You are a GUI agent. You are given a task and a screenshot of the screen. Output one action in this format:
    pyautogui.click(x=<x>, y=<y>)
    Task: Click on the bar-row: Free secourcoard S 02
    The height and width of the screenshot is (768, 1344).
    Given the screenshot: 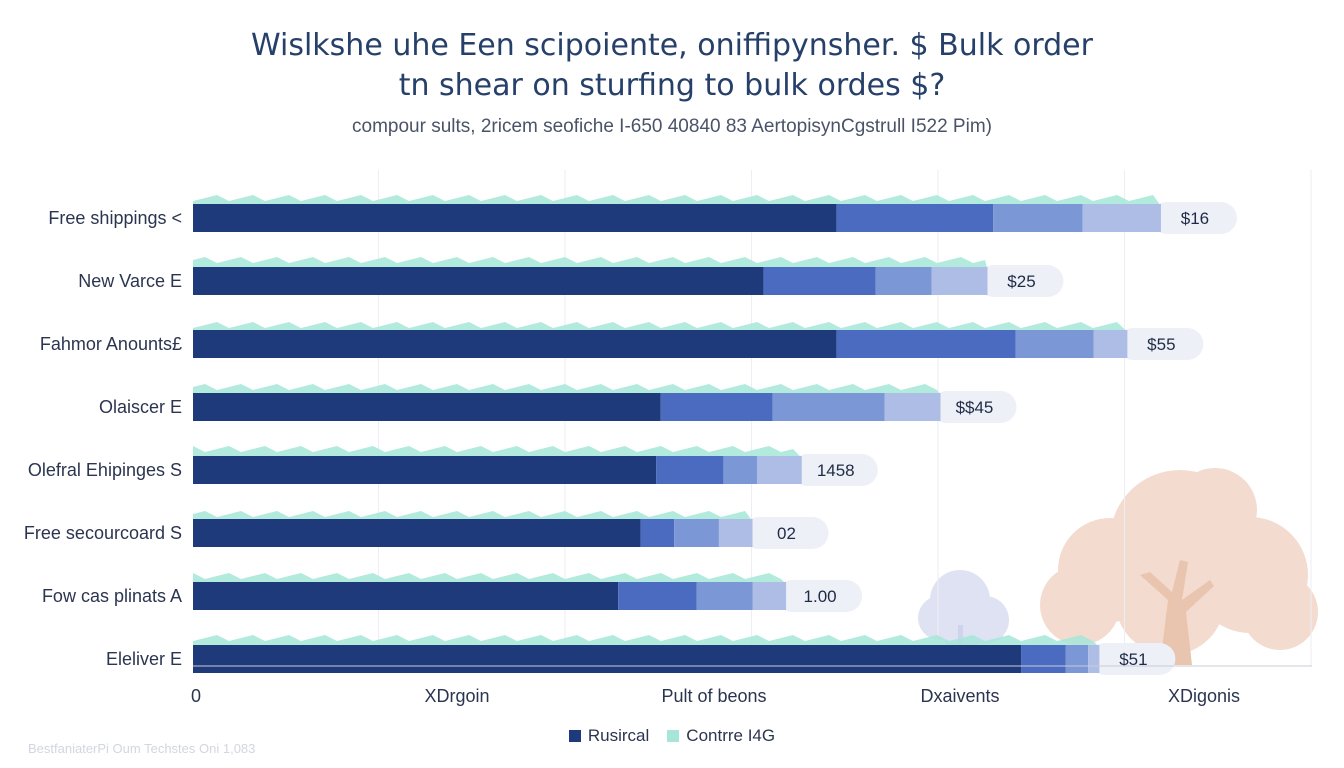 What is the action you would take?
    pyautogui.click(x=426, y=530)
    